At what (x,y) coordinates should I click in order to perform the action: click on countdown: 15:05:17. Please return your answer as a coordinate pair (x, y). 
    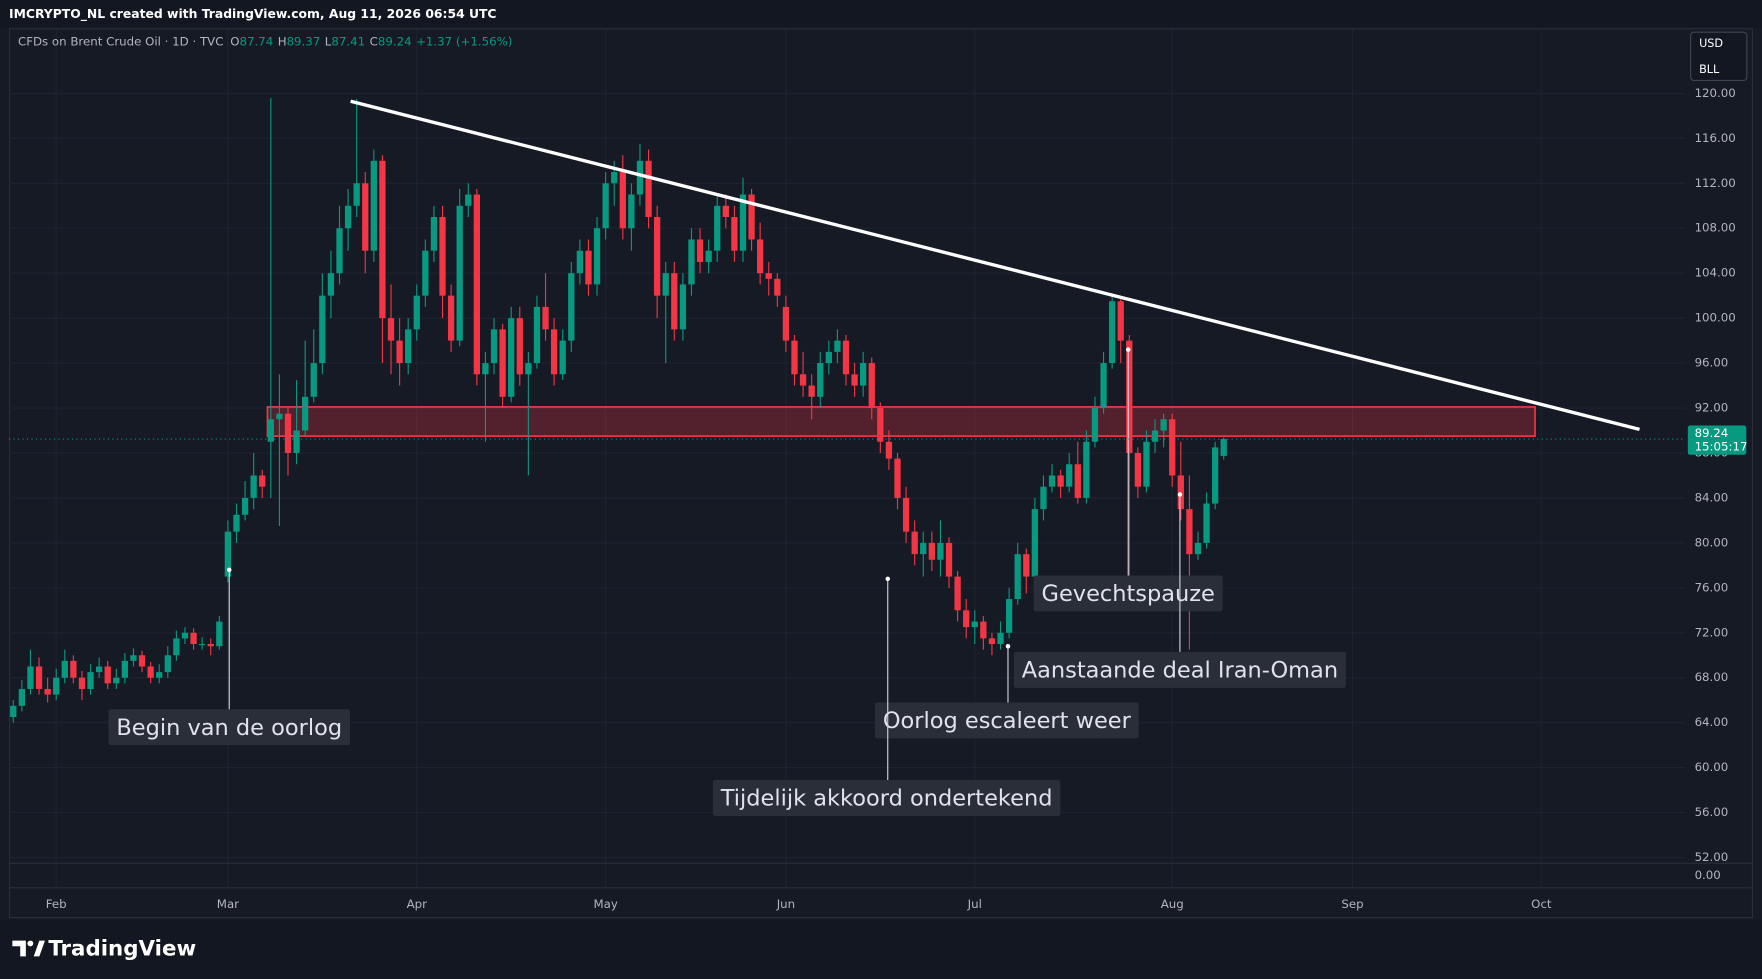
    Looking at the image, I should click on (1721, 446).